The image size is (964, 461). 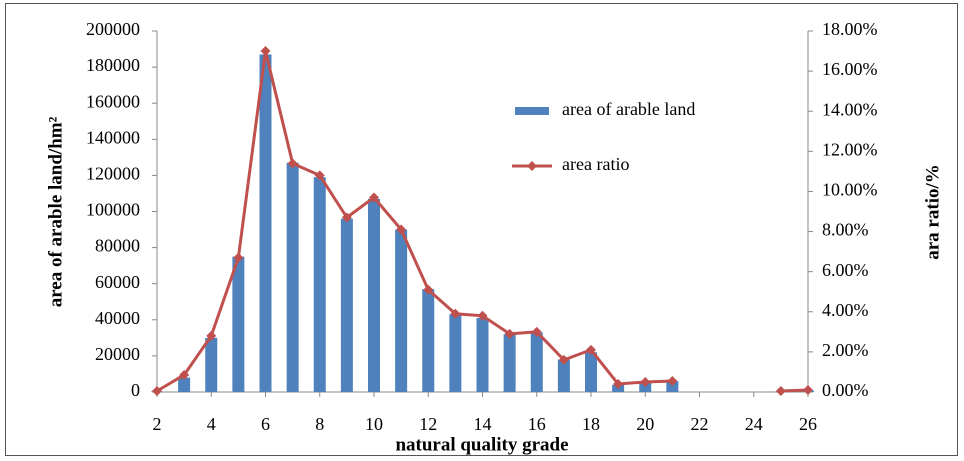 What do you see at coordinates (850, 149) in the screenshot?
I see `y2-tick-label: 12.00%` at bounding box center [850, 149].